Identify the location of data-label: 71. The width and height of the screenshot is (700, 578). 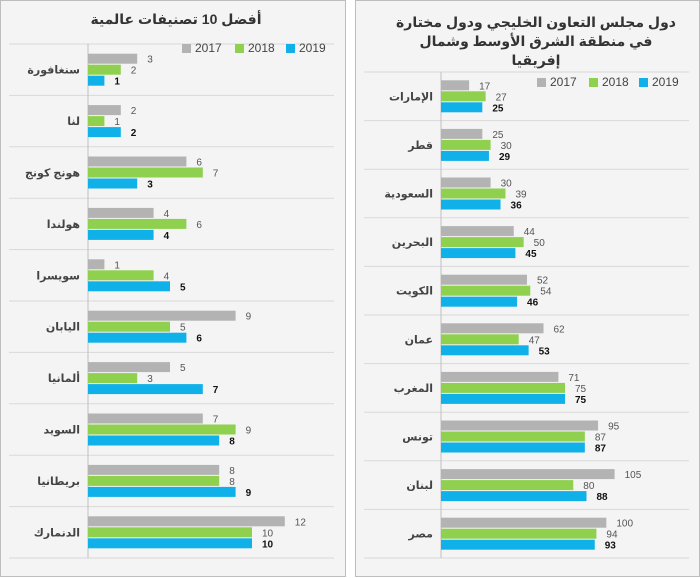
(574, 378).